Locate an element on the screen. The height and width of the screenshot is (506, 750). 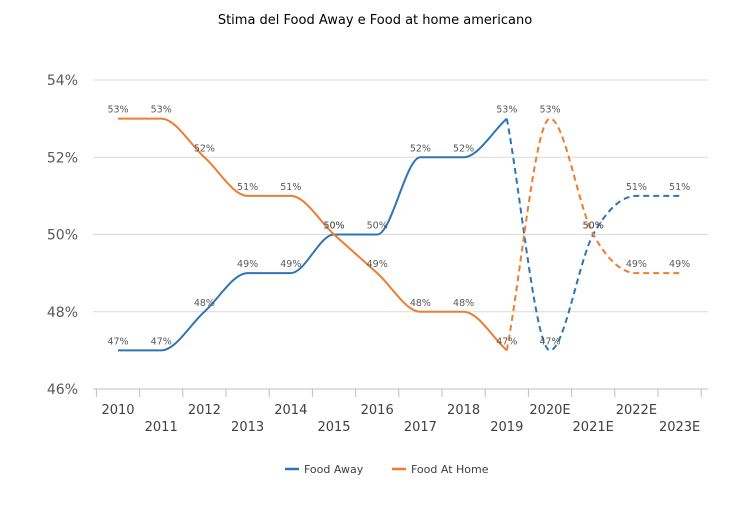
y-axis: 46% 48% 50% 52% 54% is located at coordinates (62, 235).